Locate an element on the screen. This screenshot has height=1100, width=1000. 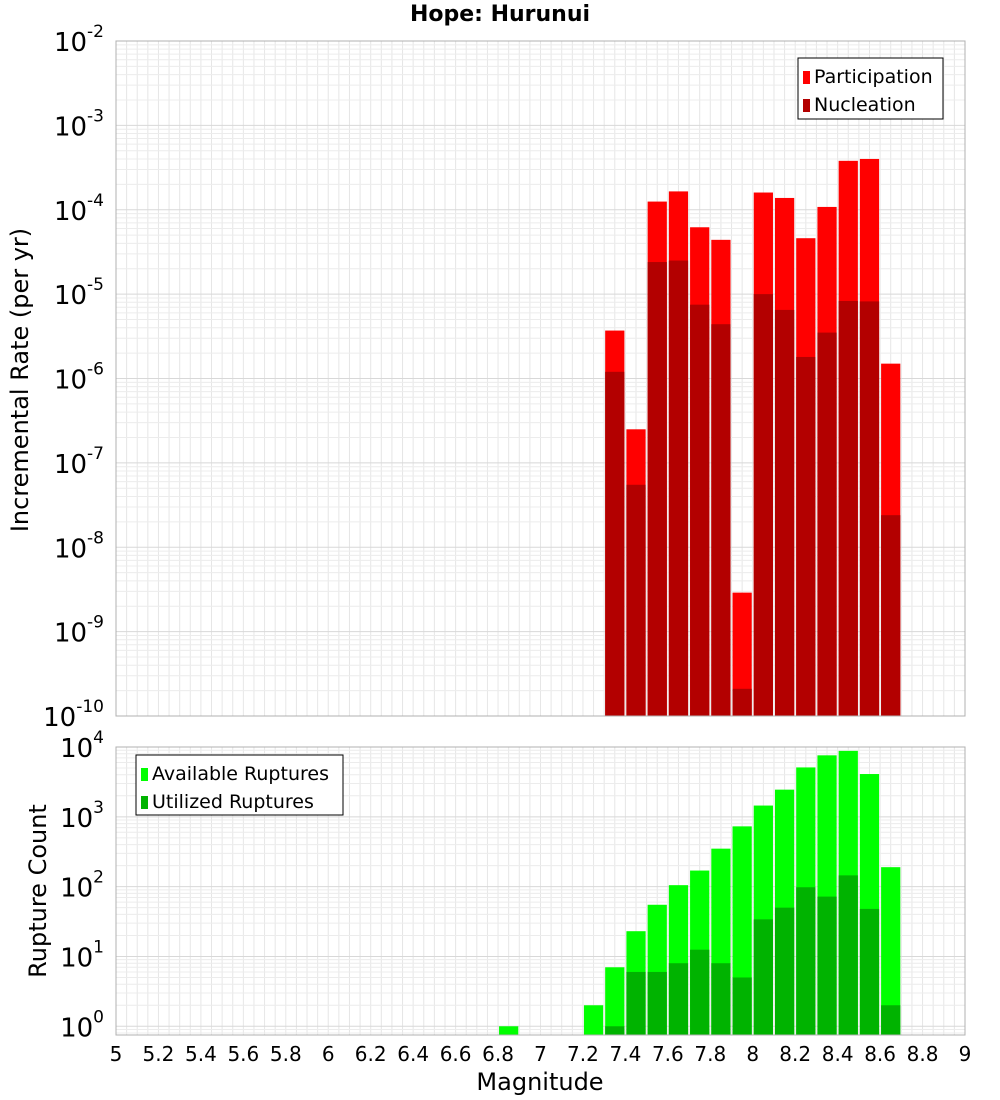
legend-label: Participation is located at coordinates (873, 77).